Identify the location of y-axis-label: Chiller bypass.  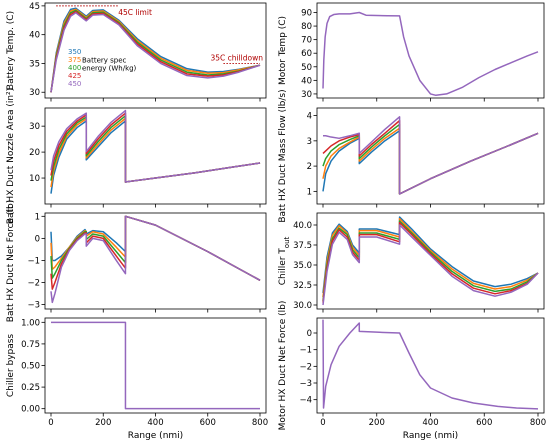
(11, 366).